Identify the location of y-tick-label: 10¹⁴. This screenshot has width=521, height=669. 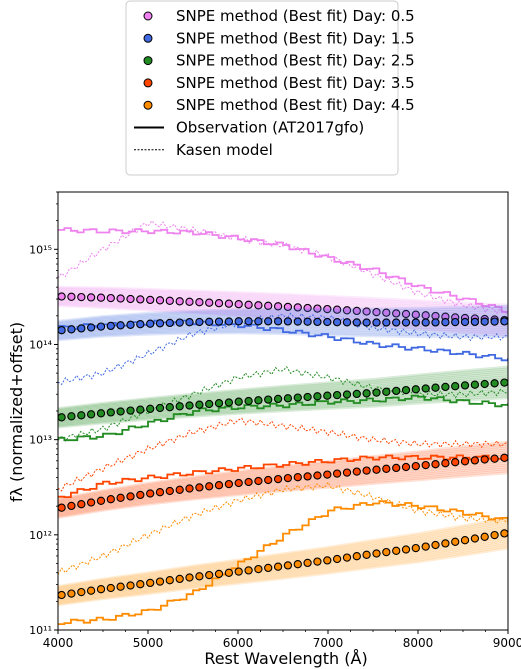
(40, 344).